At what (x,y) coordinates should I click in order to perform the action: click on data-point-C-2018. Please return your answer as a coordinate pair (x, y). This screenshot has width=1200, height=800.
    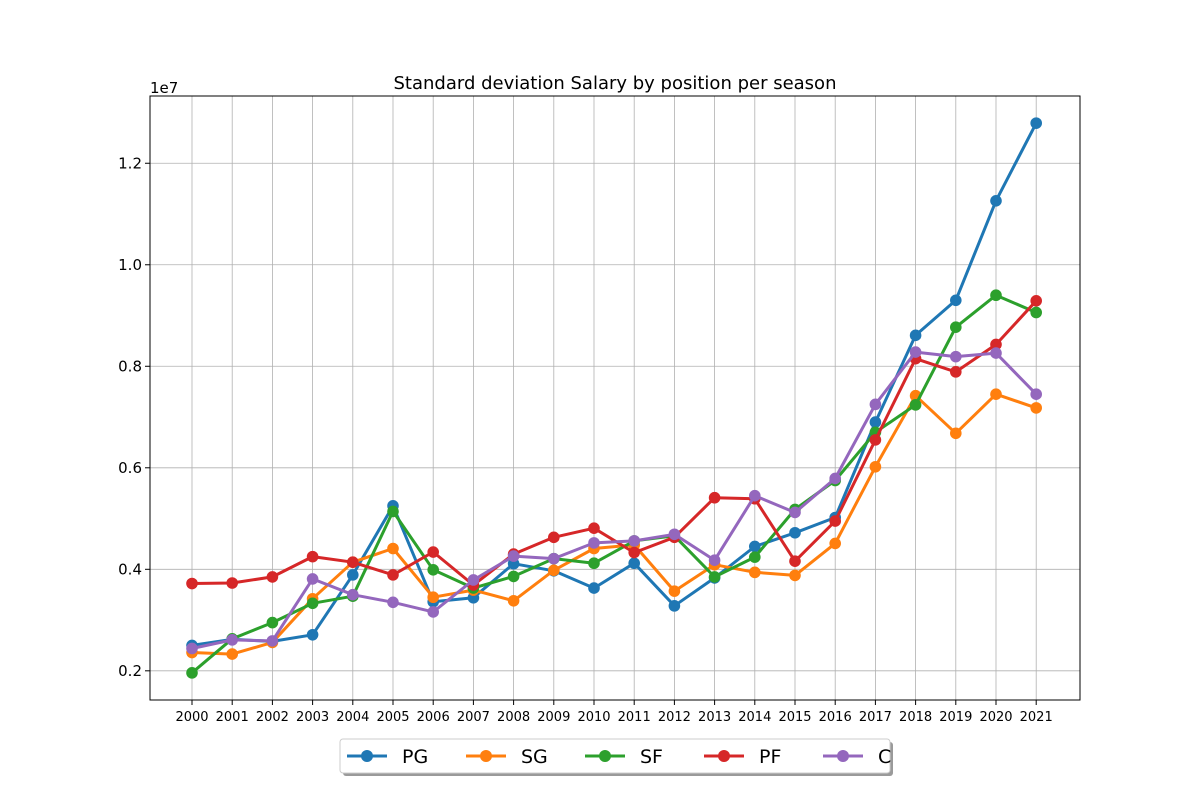
    Looking at the image, I should click on (915, 352).